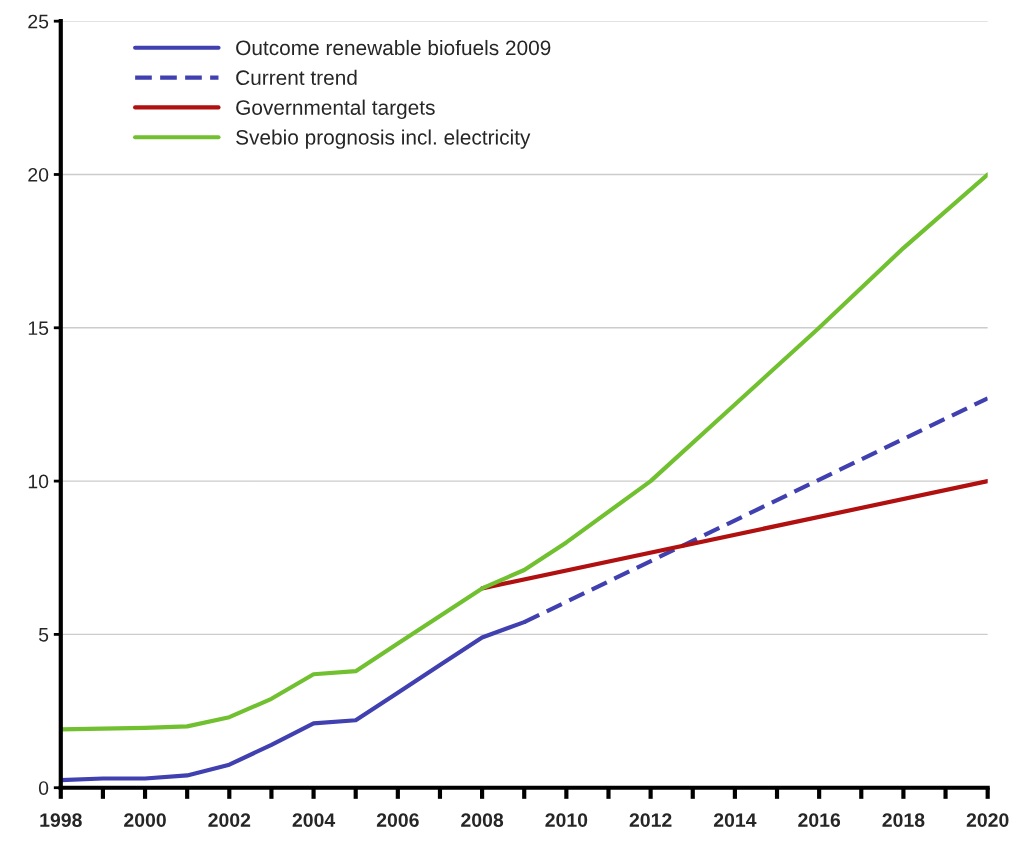 Image resolution: width=1013 pixels, height=847 pixels. I want to click on y-tick-label: 25, so click(38, 21).